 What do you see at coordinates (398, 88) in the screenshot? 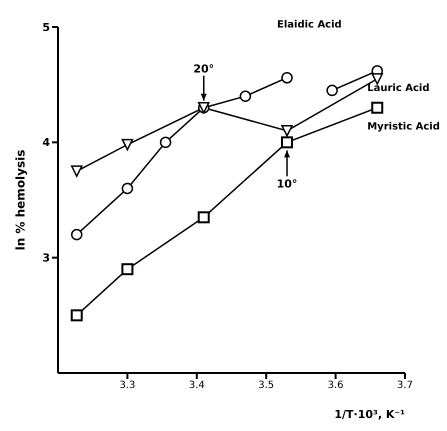
I see `series-label: Lauric Acid` at bounding box center [398, 88].